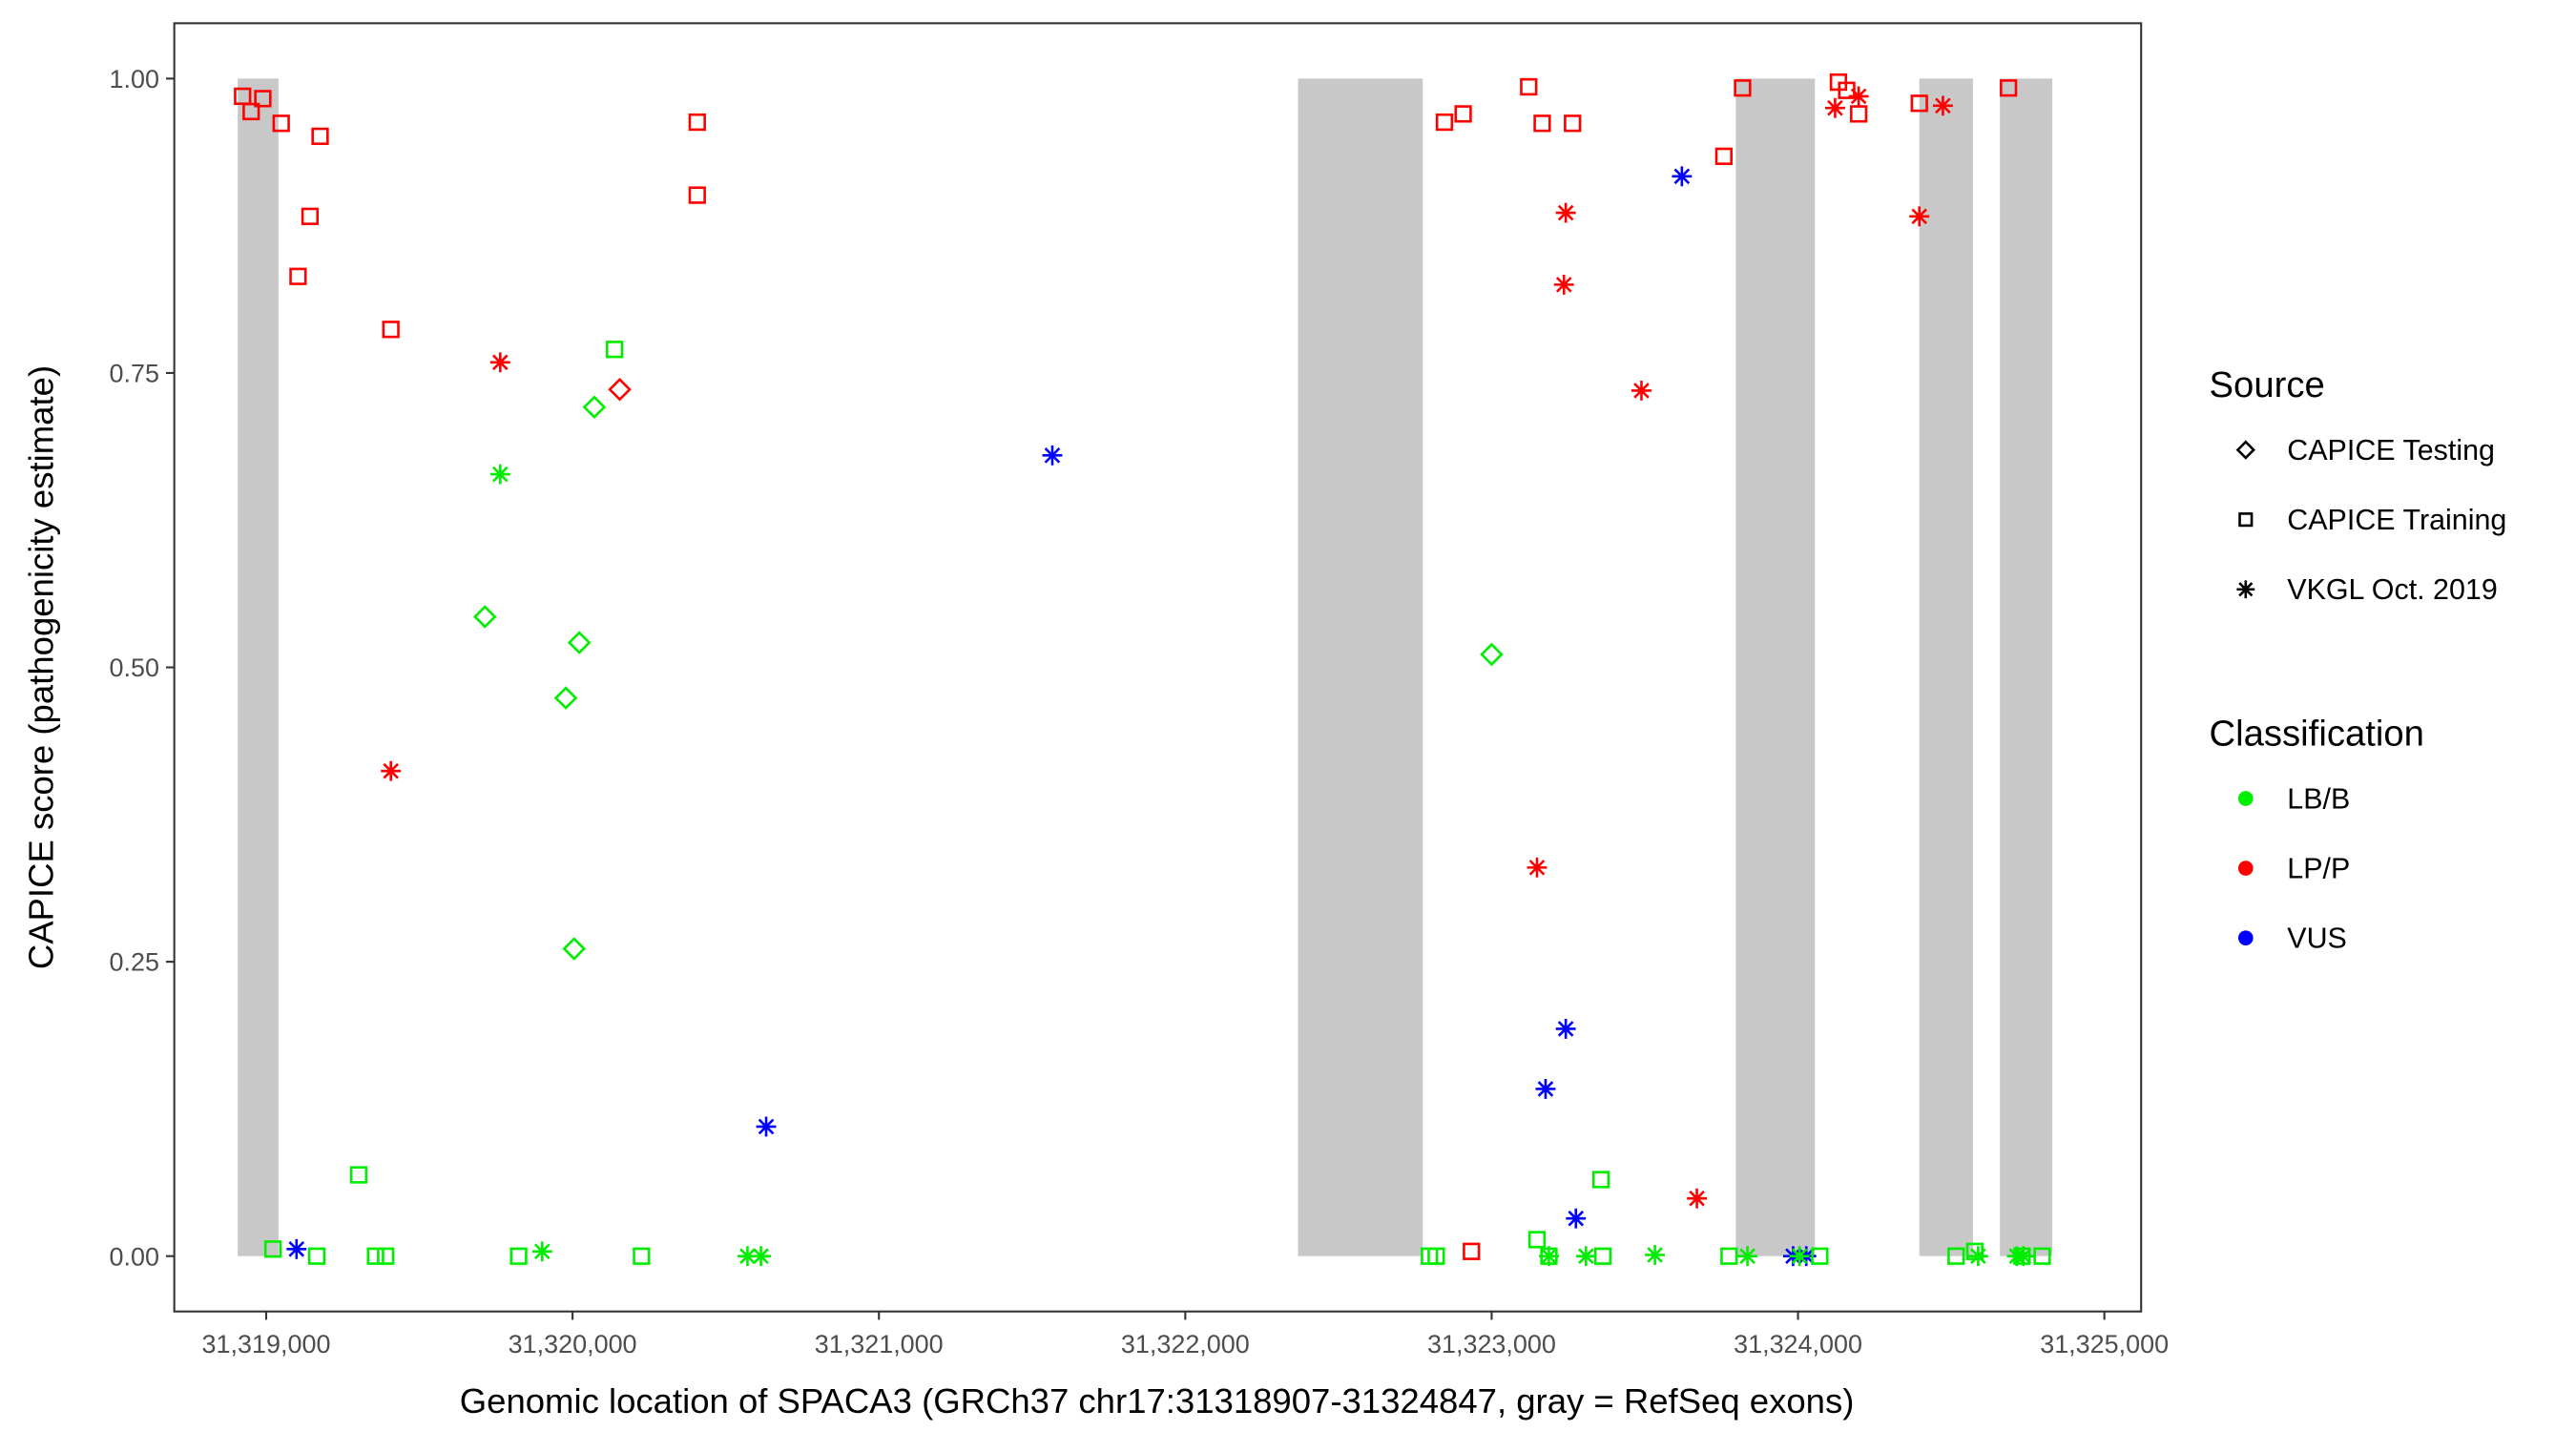 This screenshot has height=1431, width=2576. Describe the element at coordinates (2396, 520) in the screenshot. I see `legend-source-item: CAPICE Training` at that location.